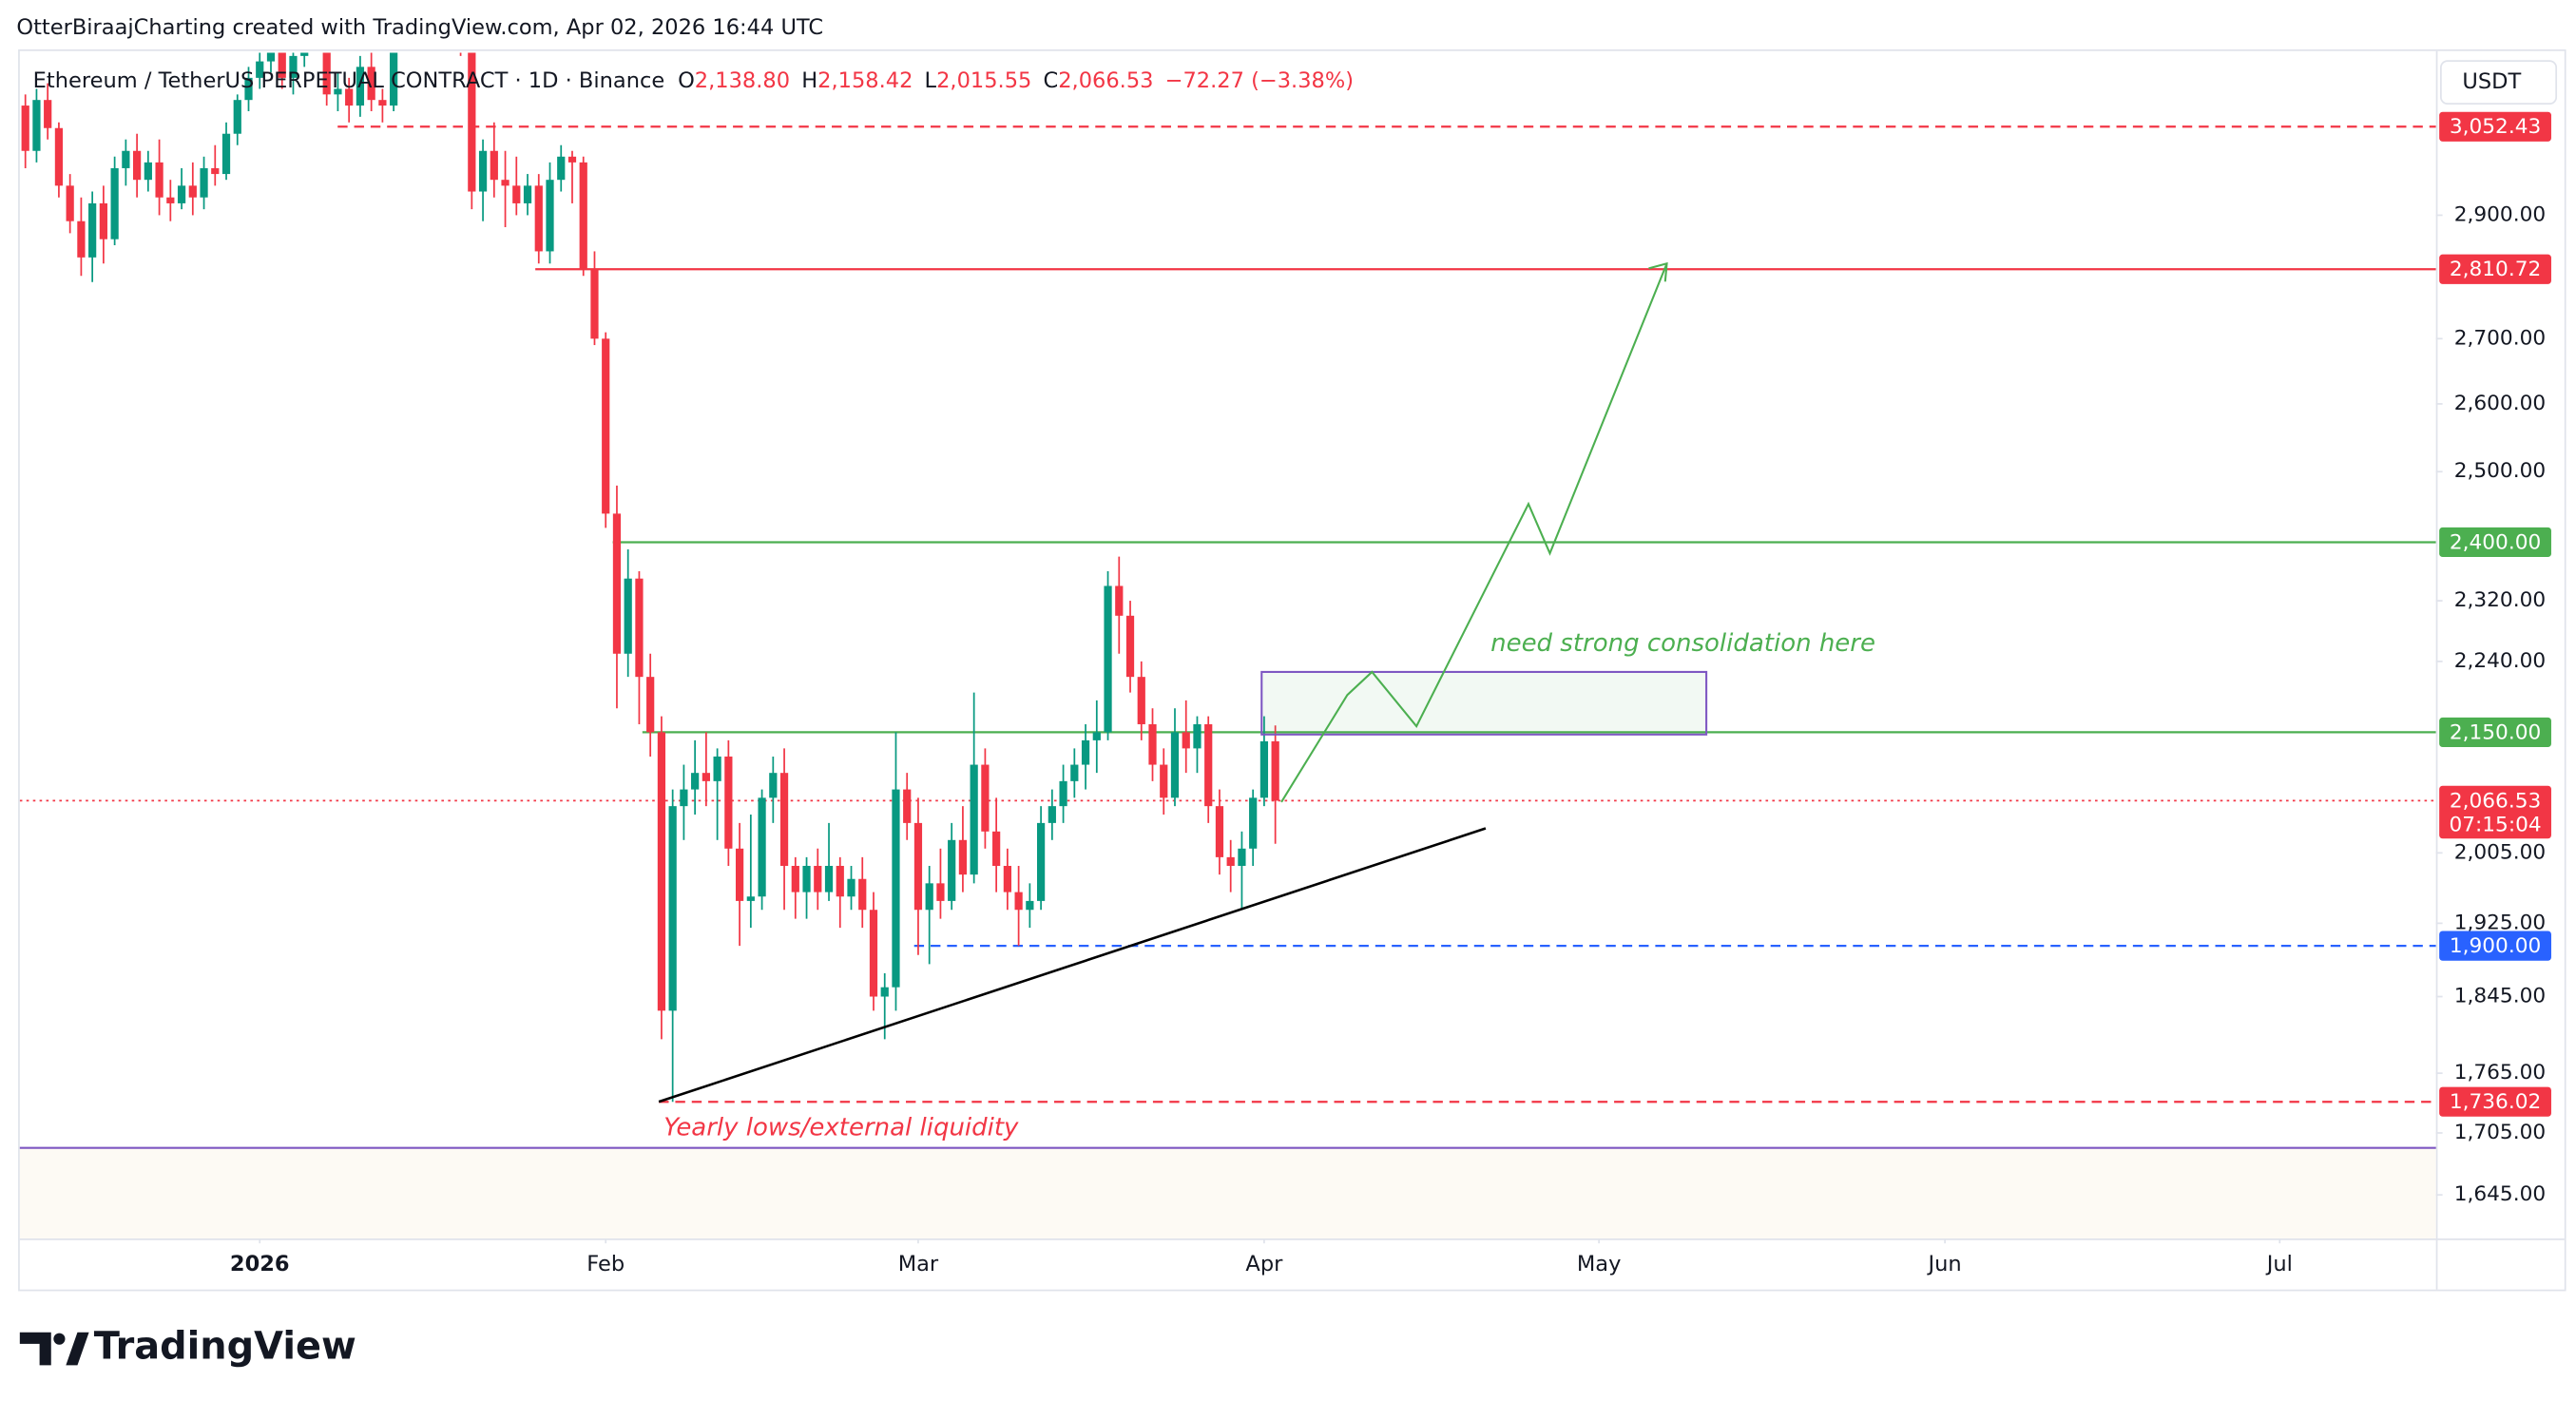  What do you see at coordinates (2500, 214) in the screenshot?
I see `y-tick-label: 2,900.00` at bounding box center [2500, 214].